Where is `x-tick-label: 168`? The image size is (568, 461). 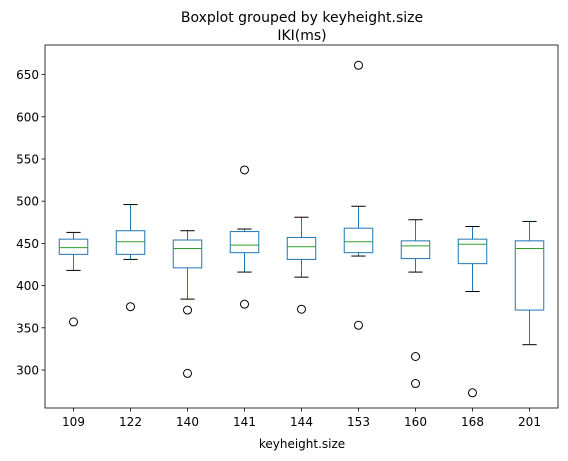 x-tick-label: 168 is located at coordinates (472, 422).